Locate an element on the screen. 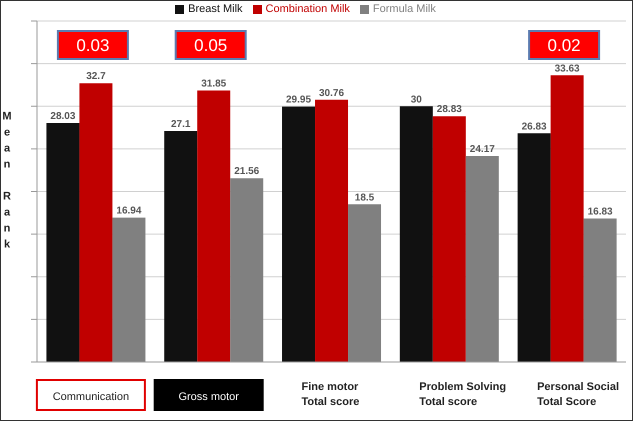 This screenshot has width=633, height=421. data-label: 21.56 is located at coordinates (247, 172).